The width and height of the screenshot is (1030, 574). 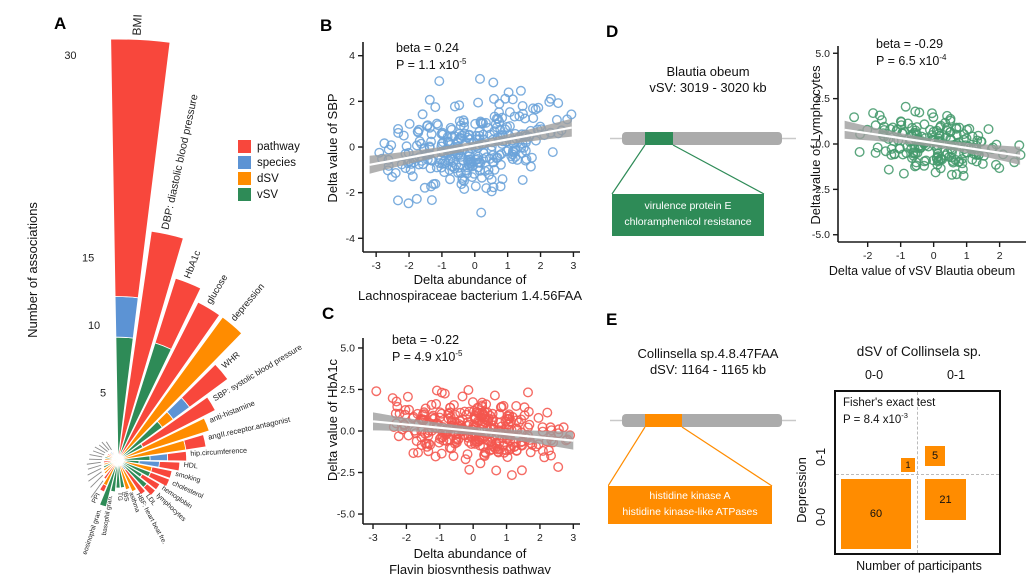 What do you see at coordinates (352, 56) in the screenshot?
I see `svg-text: 4` at bounding box center [352, 56].